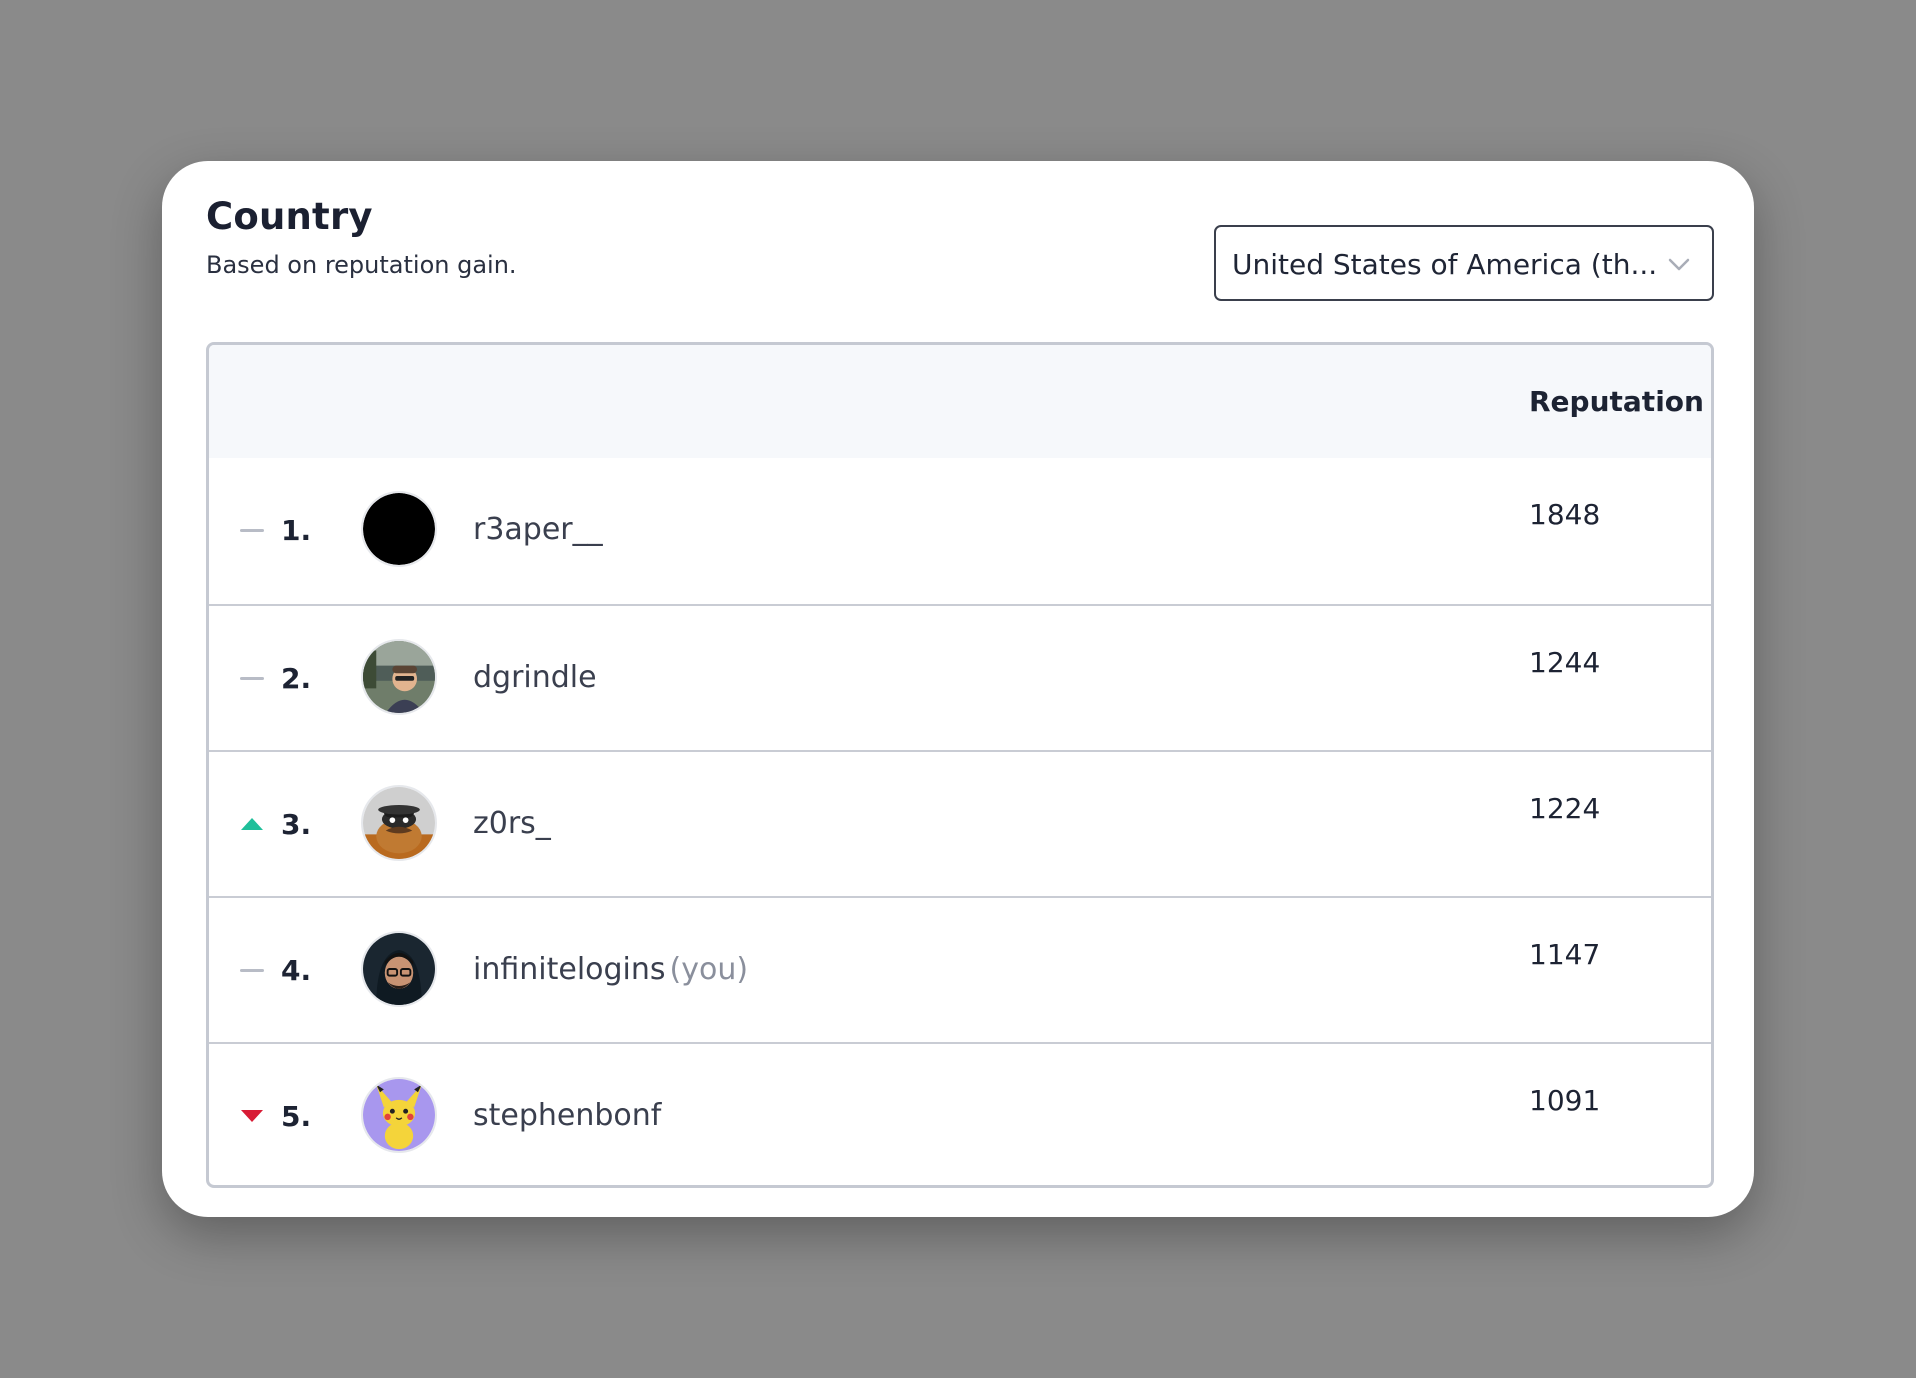 The image size is (1916, 1378). I want to click on trend-up-icon, so click(252, 824).